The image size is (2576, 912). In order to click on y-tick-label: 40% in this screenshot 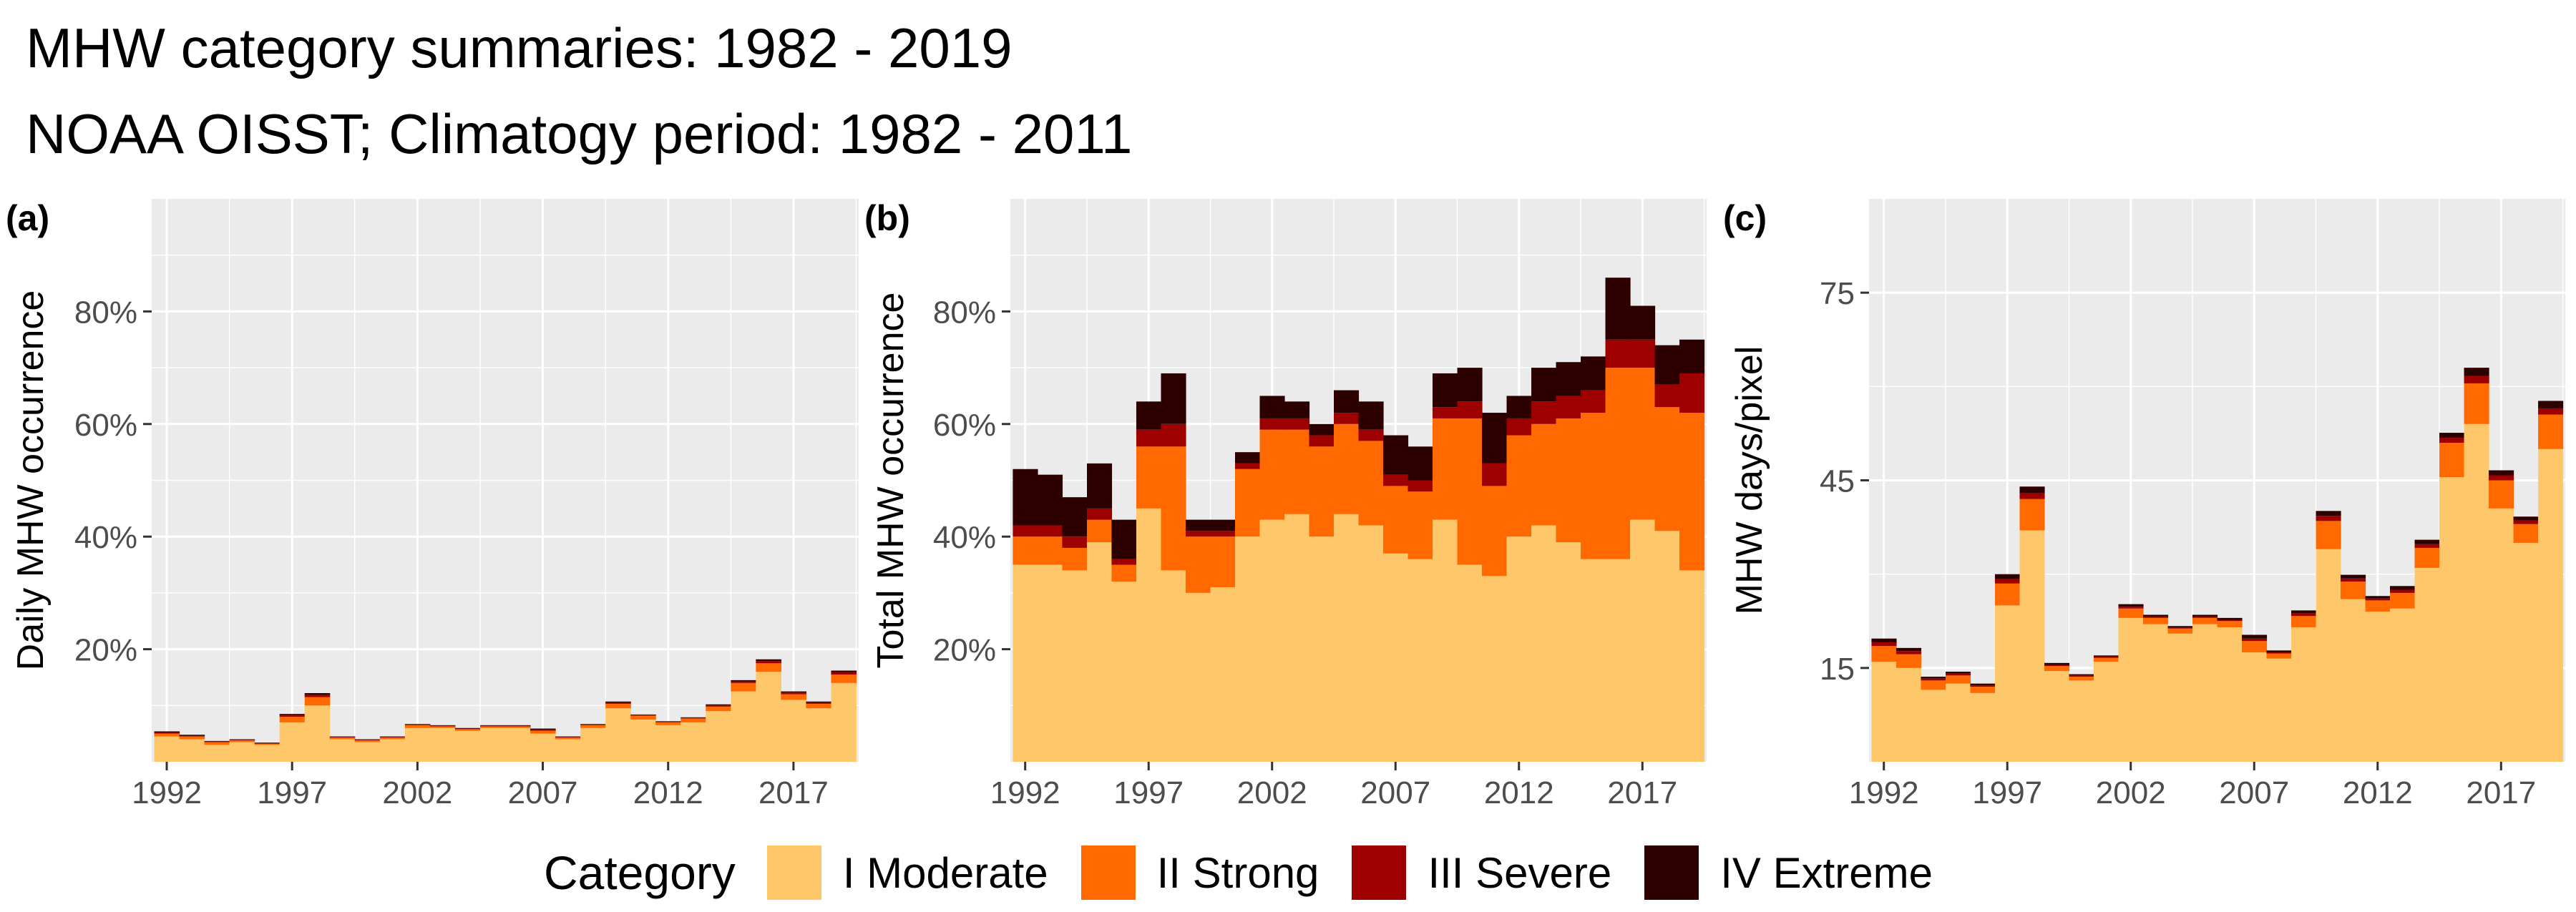, I will do `click(964, 537)`.